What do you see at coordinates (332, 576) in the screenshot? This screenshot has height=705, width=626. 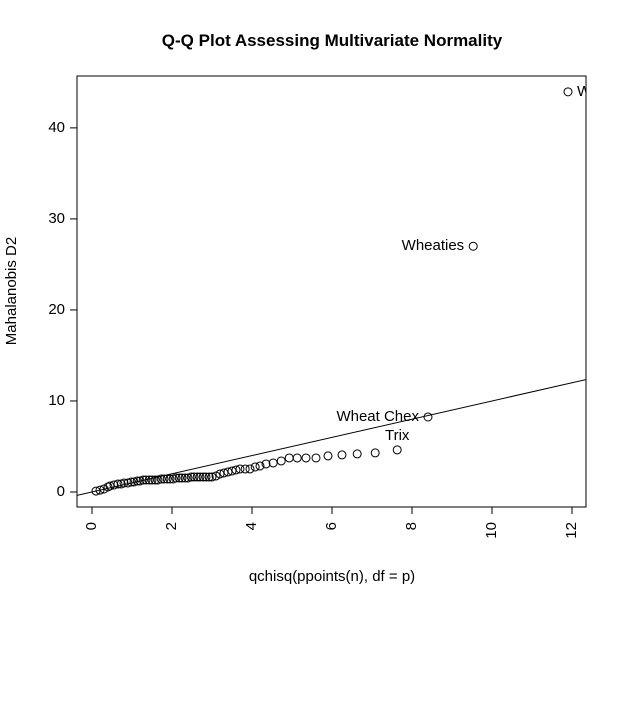 I see `x-axis-label: qchisq(ppoints(n), df = p)` at bounding box center [332, 576].